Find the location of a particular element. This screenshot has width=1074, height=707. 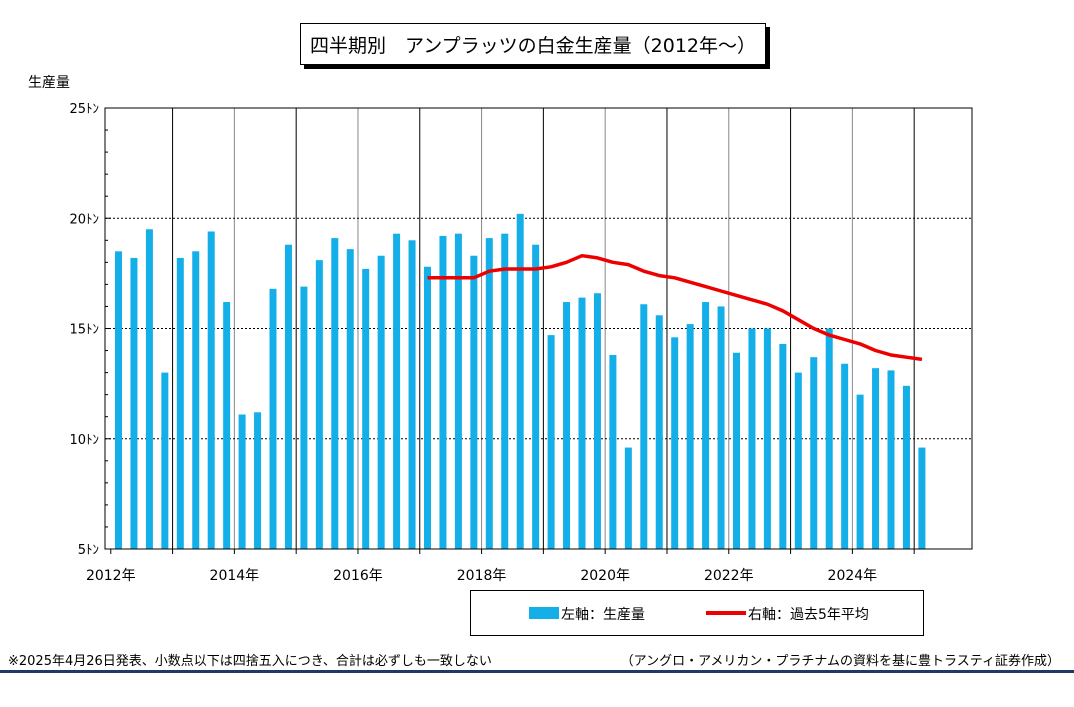

y-axis-label: 生産量 is located at coordinates (49, 83).